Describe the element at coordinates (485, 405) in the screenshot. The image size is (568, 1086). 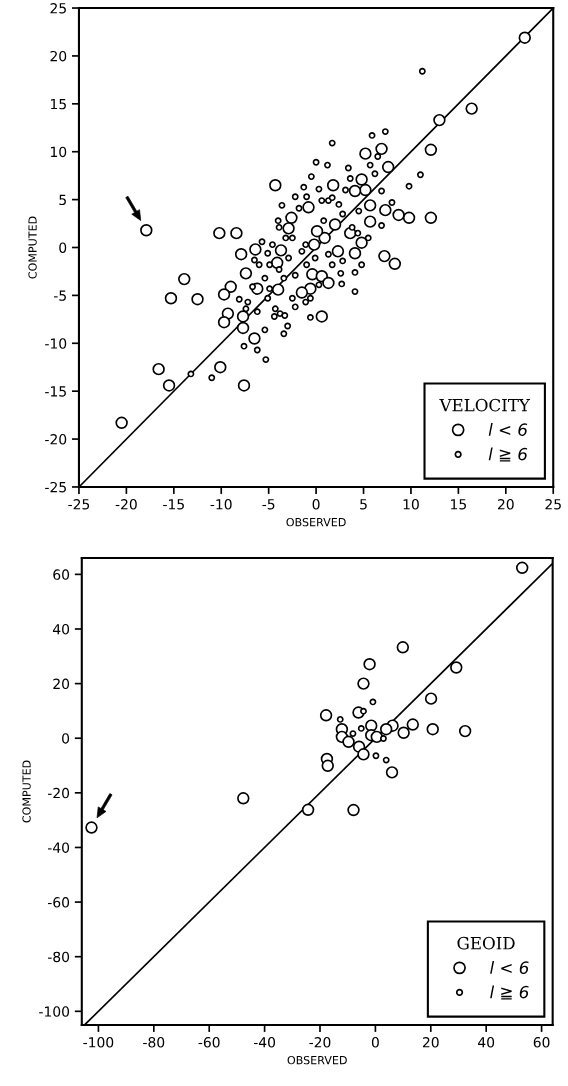
I see `legend-title: VELOCITY` at that location.